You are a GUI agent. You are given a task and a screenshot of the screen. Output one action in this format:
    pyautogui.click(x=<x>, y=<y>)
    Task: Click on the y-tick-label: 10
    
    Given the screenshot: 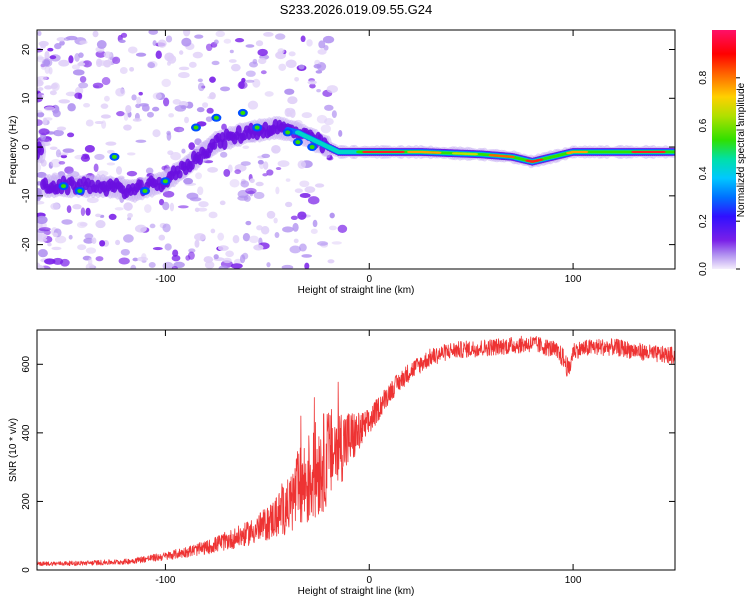 What is the action you would take?
    pyautogui.click(x=26, y=98)
    